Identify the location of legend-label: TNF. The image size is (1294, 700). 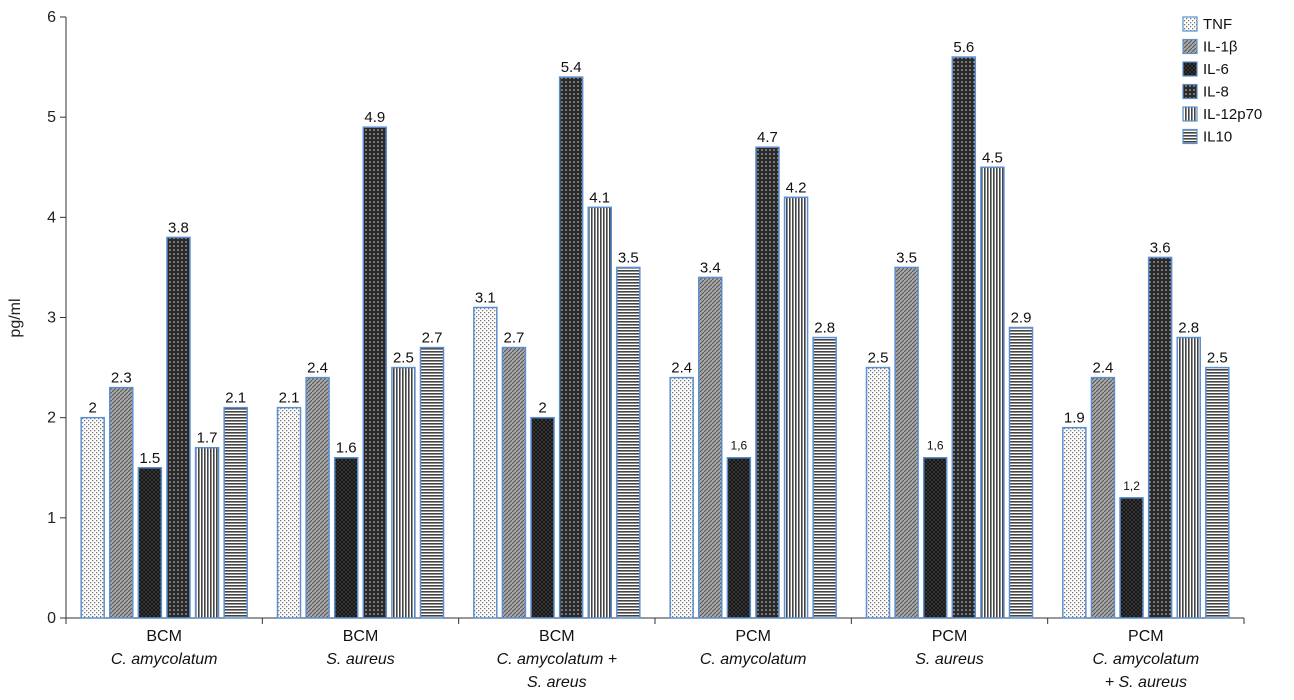
(1217, 24).